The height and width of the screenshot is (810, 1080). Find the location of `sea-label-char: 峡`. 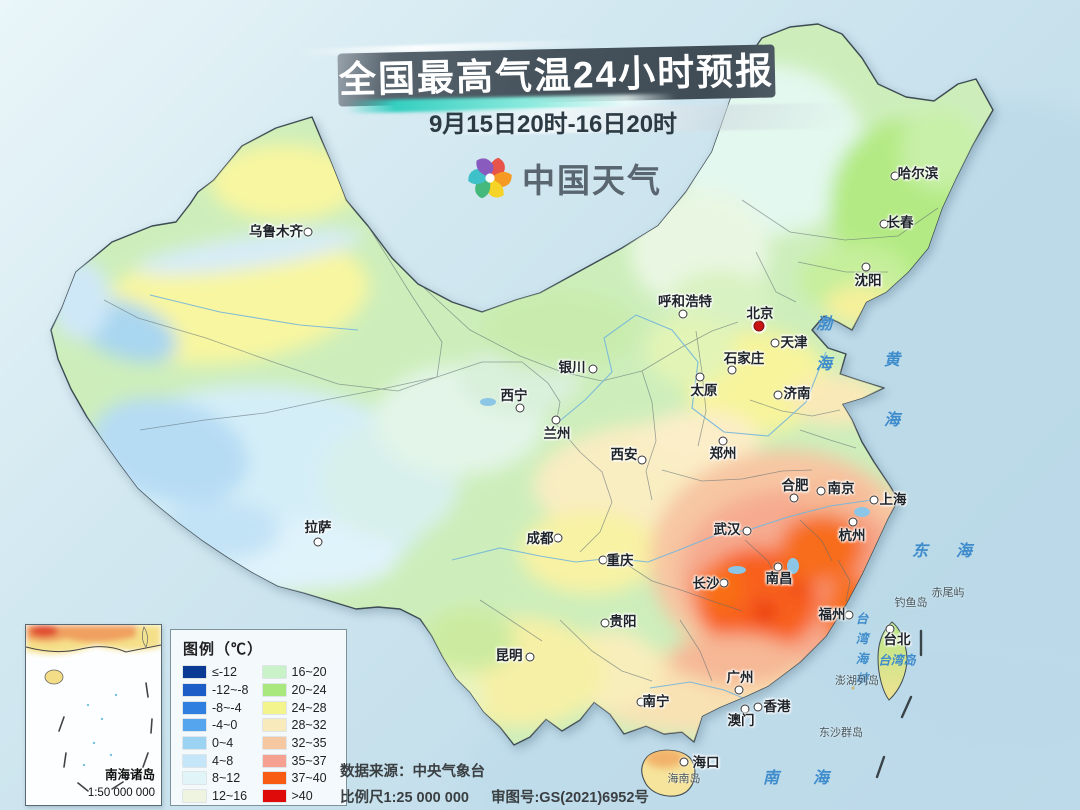

sea-label-char: 峡 is located at coordinates (862, 679).